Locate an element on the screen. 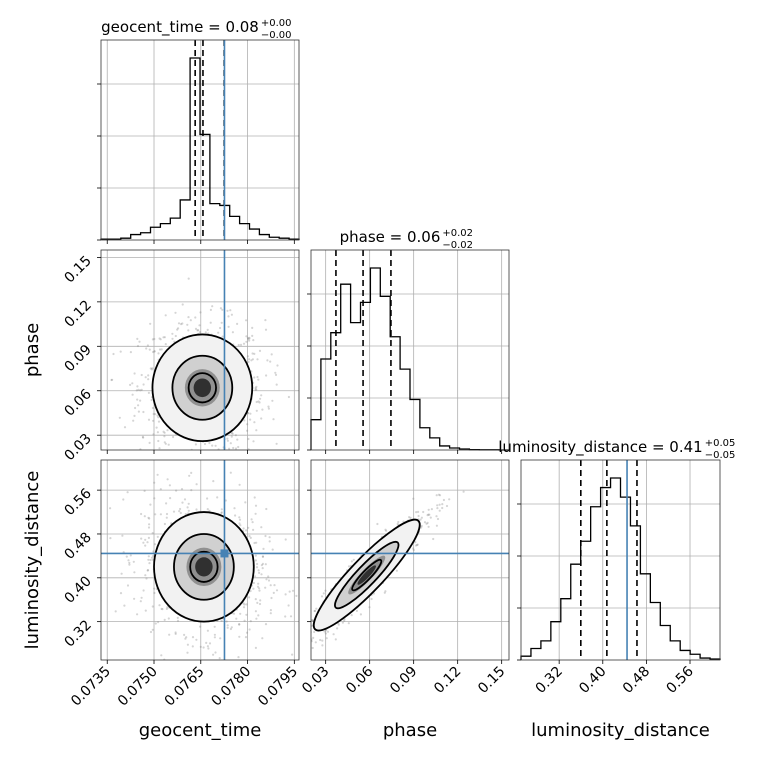 Image resolution: width=760 pixels, height=760 pixels. xtick-label-phase-1: 0.06 is located at coordinates (359, 679).